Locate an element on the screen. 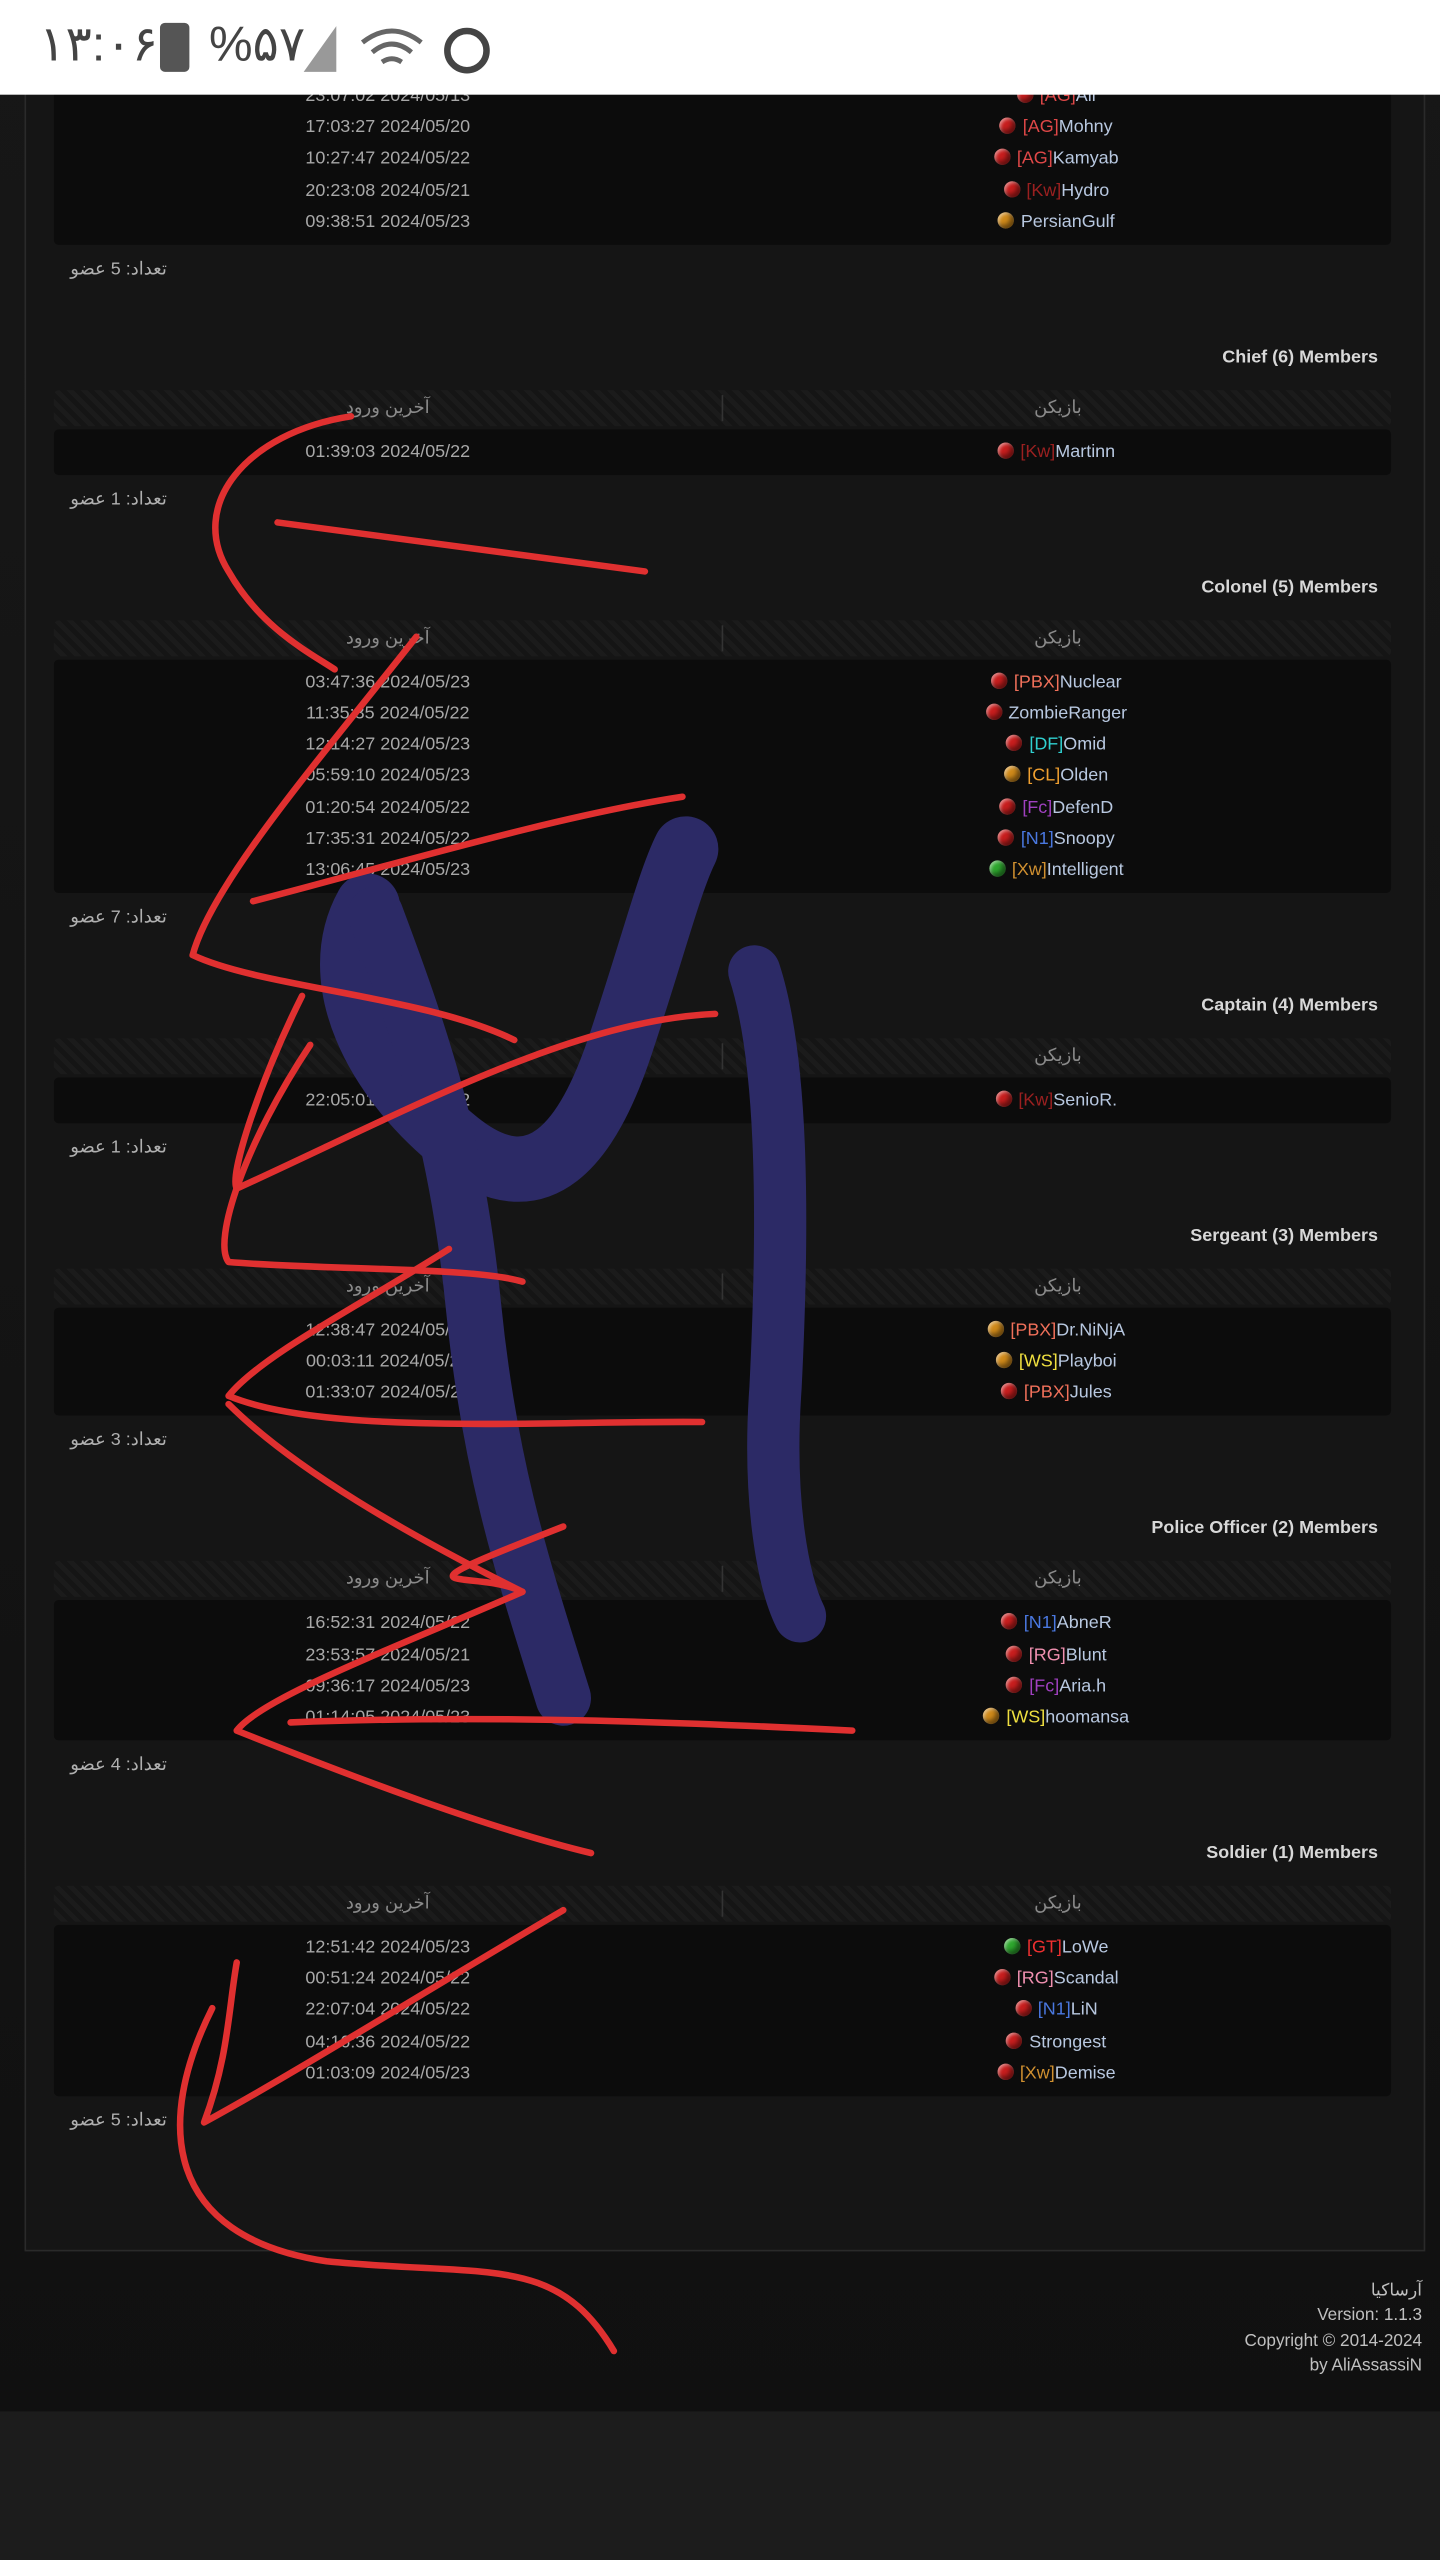 The height and width of the screenshot is (2560, 1440). player-name: Omid is located at coordinates (1085, 744).